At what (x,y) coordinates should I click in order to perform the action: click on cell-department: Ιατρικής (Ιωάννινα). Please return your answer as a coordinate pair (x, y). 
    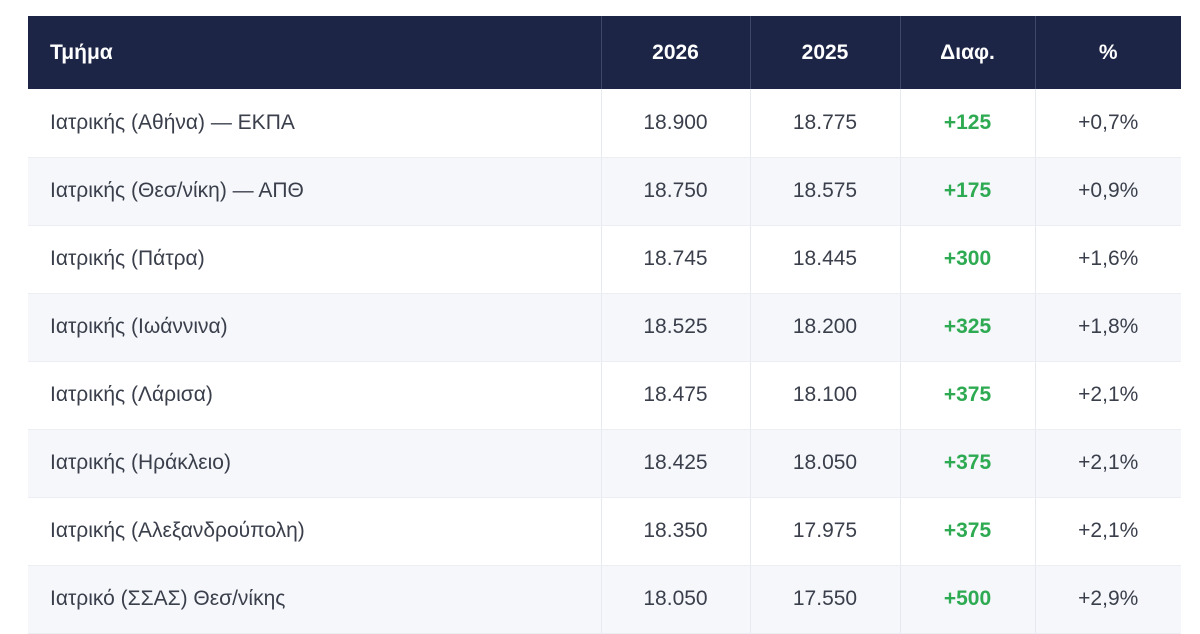
    Looking at the image, I should click on (315, 327).